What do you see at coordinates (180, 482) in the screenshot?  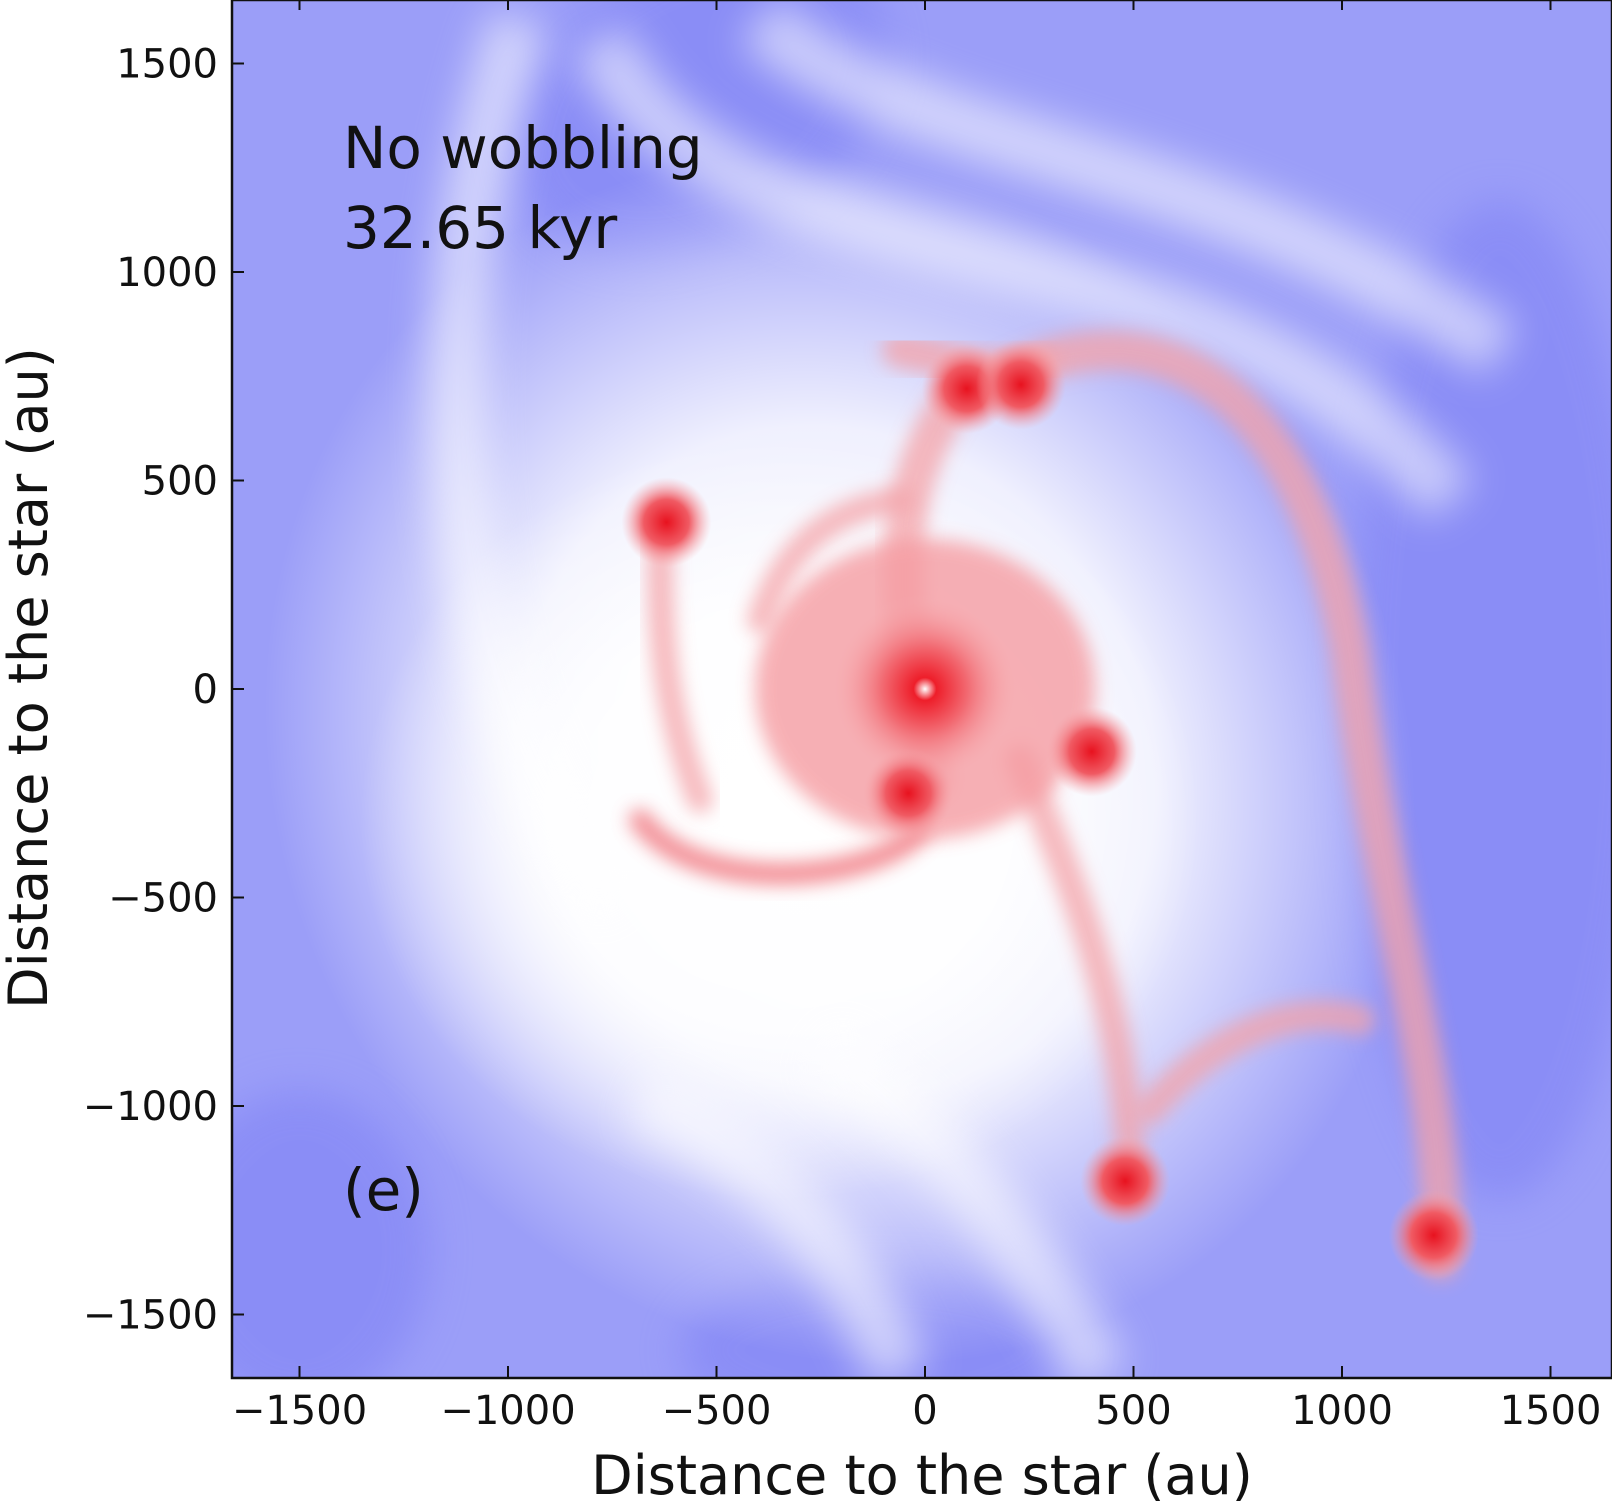 I see `y-tick-label: 500` at bounding box center [180, 482].